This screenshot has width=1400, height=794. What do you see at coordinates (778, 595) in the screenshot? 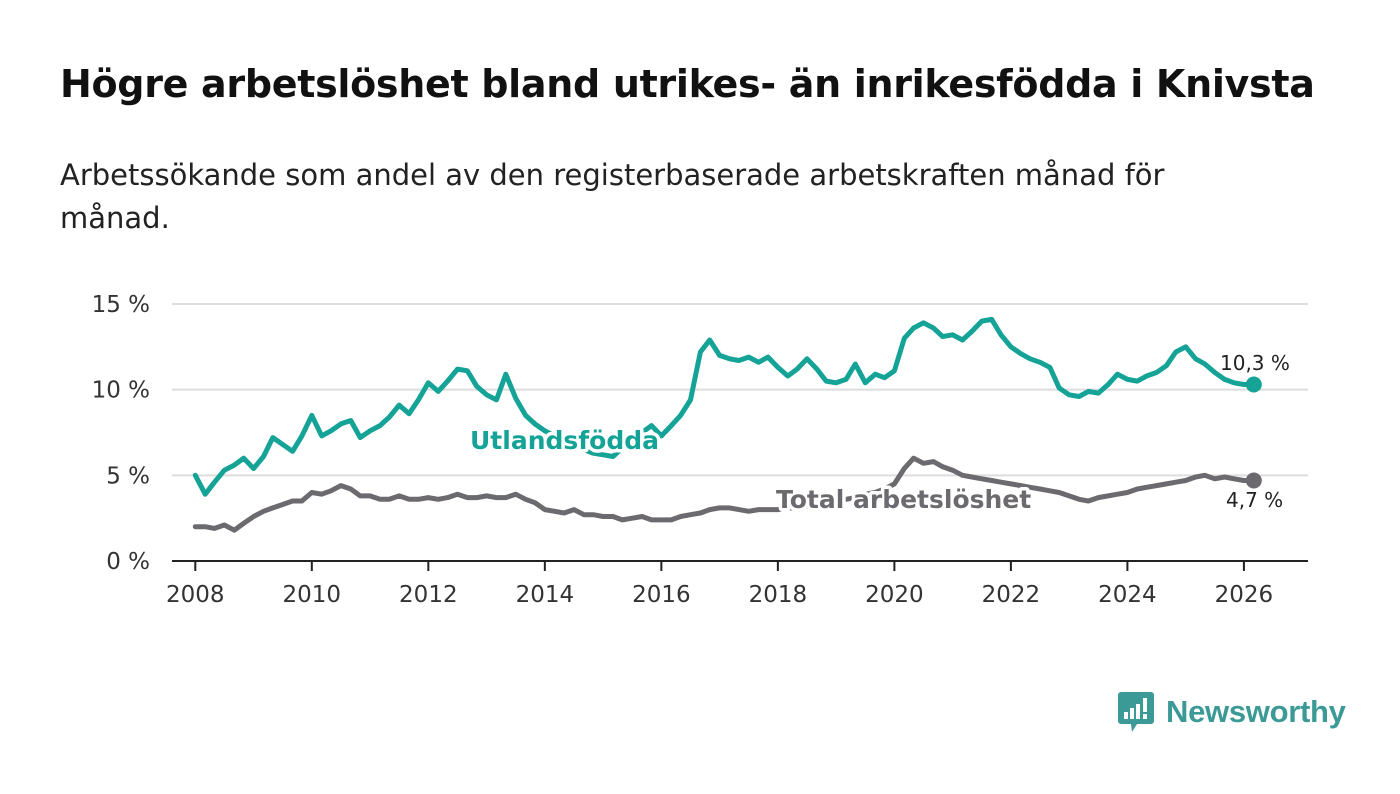
I see `x-tick-label: 2018` at bounding box center [778, 595].